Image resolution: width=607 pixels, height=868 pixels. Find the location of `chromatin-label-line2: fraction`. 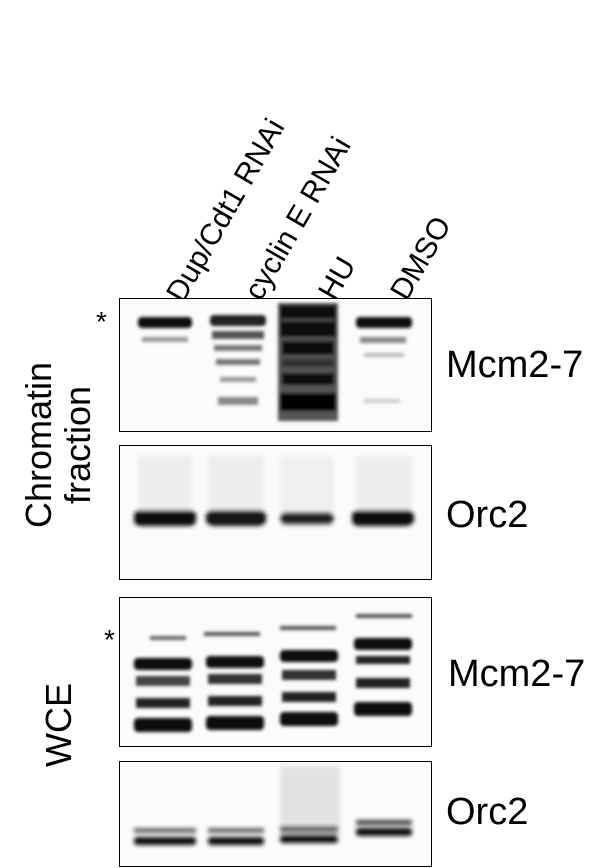

chromatin-label-line2: fraction is located at coordinates (77, 445).